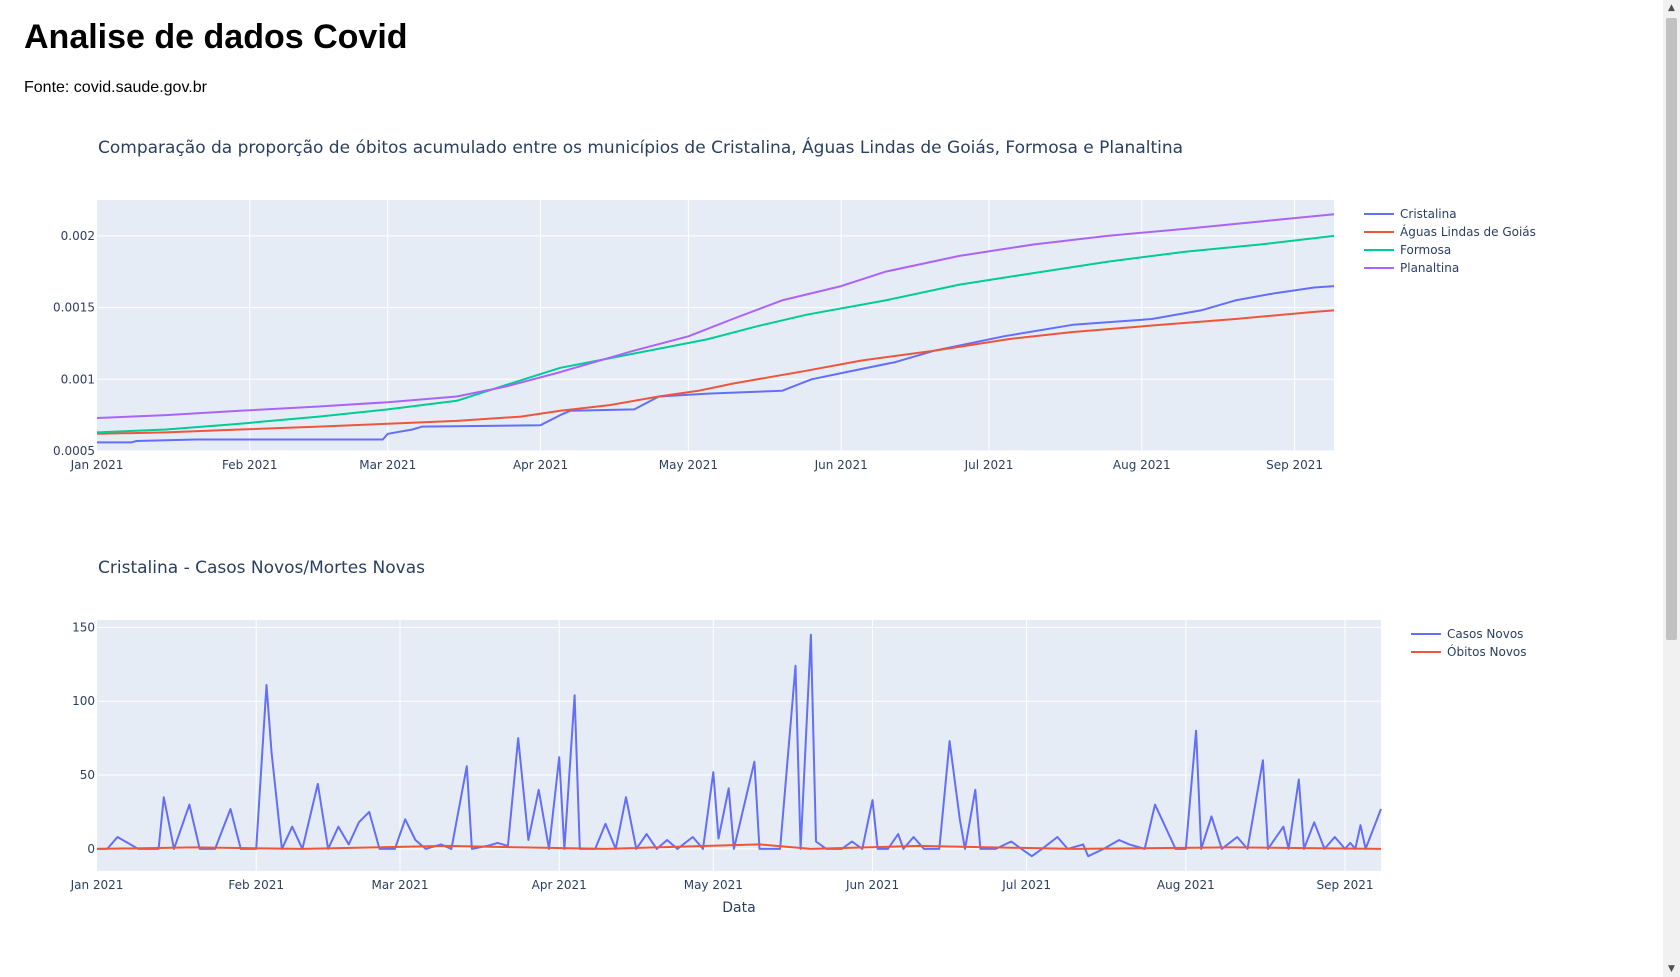 The image size is (1680, 977). Describe the element at coordinates (216, 37) in the screenshot. I see `page-title: Analise de dados Covid` at that location.